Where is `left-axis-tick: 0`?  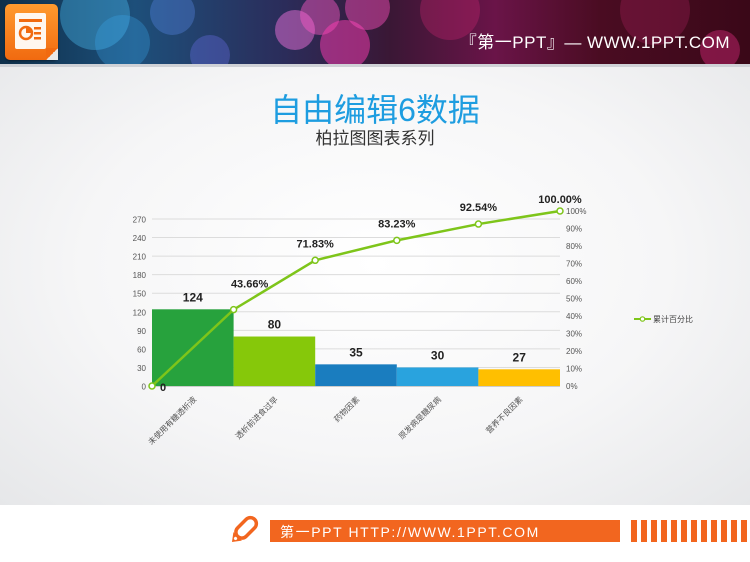
left-axis-tick: 0 is located at coordinates (144, 387).